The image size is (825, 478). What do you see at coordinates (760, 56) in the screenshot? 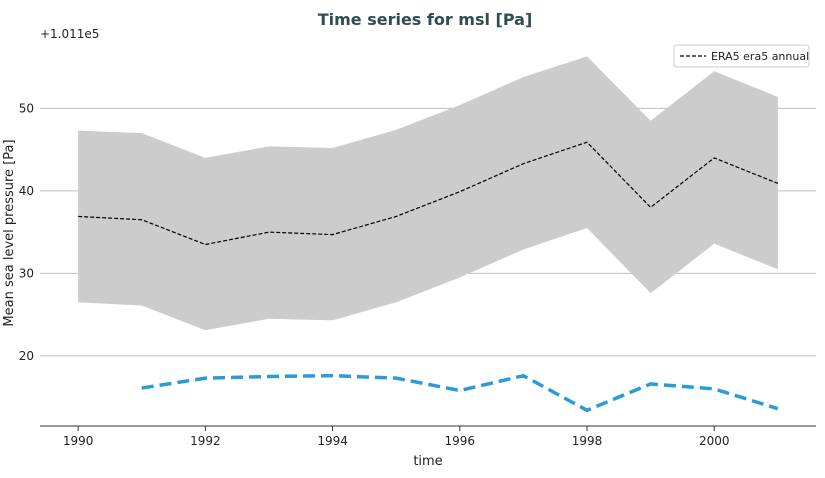
I see `legend-label-era5: ERA5 era5 annual` at bounding box center [760, 56].